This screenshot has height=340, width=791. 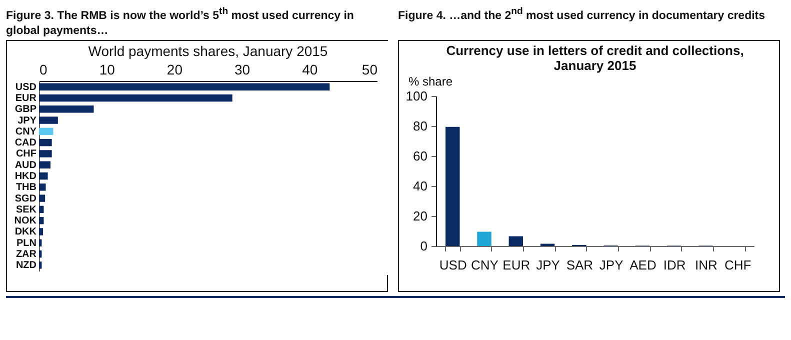 I want to click on x-tick-label: 20, so click(x=174, y=70).